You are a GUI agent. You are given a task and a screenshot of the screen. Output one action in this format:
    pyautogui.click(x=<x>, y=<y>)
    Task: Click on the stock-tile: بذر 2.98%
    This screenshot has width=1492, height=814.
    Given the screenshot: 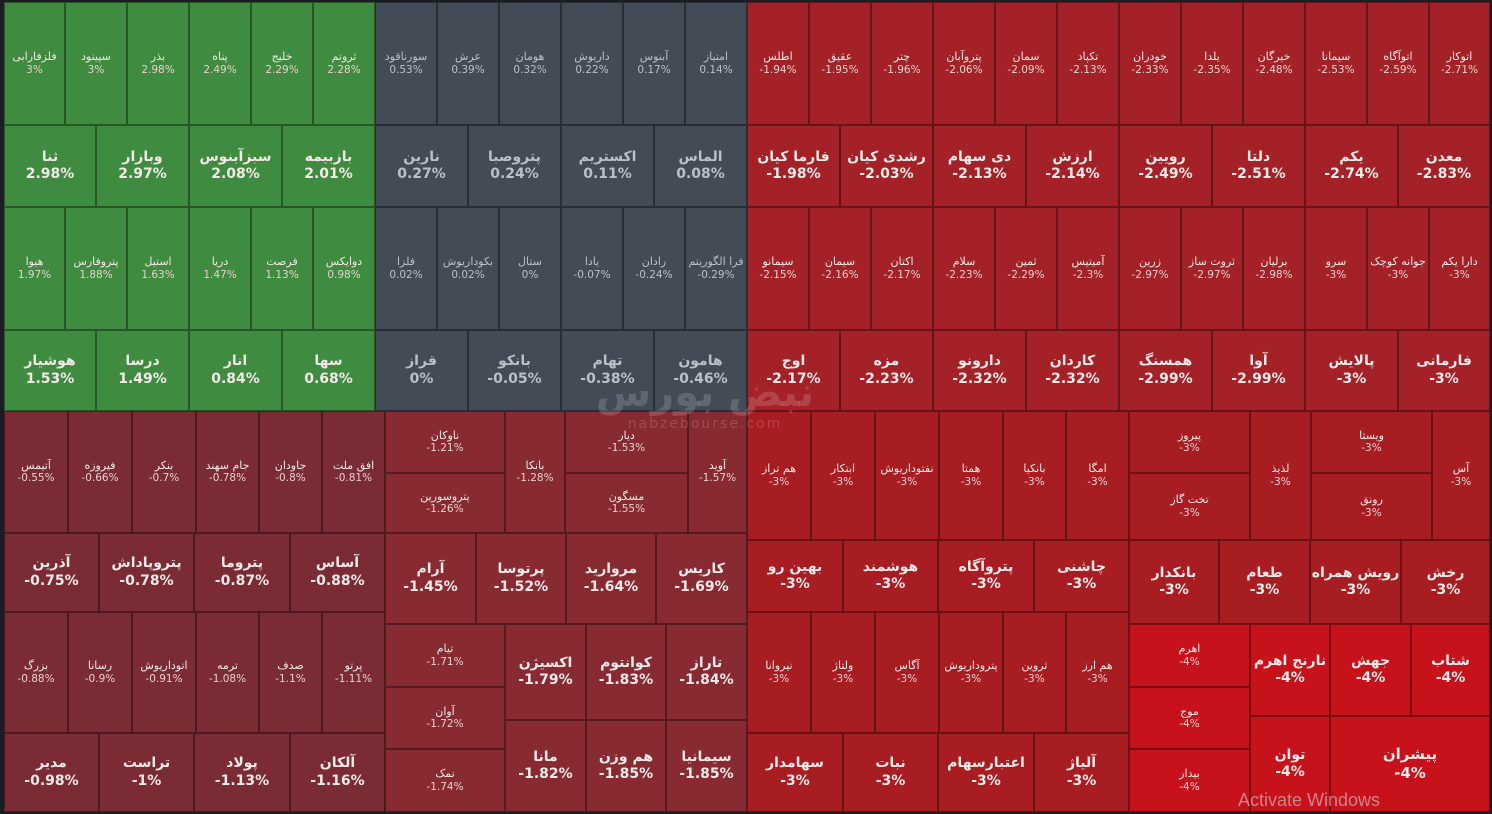 What is the action you would take?
    pyautogui.click(x=158, y=63)
    